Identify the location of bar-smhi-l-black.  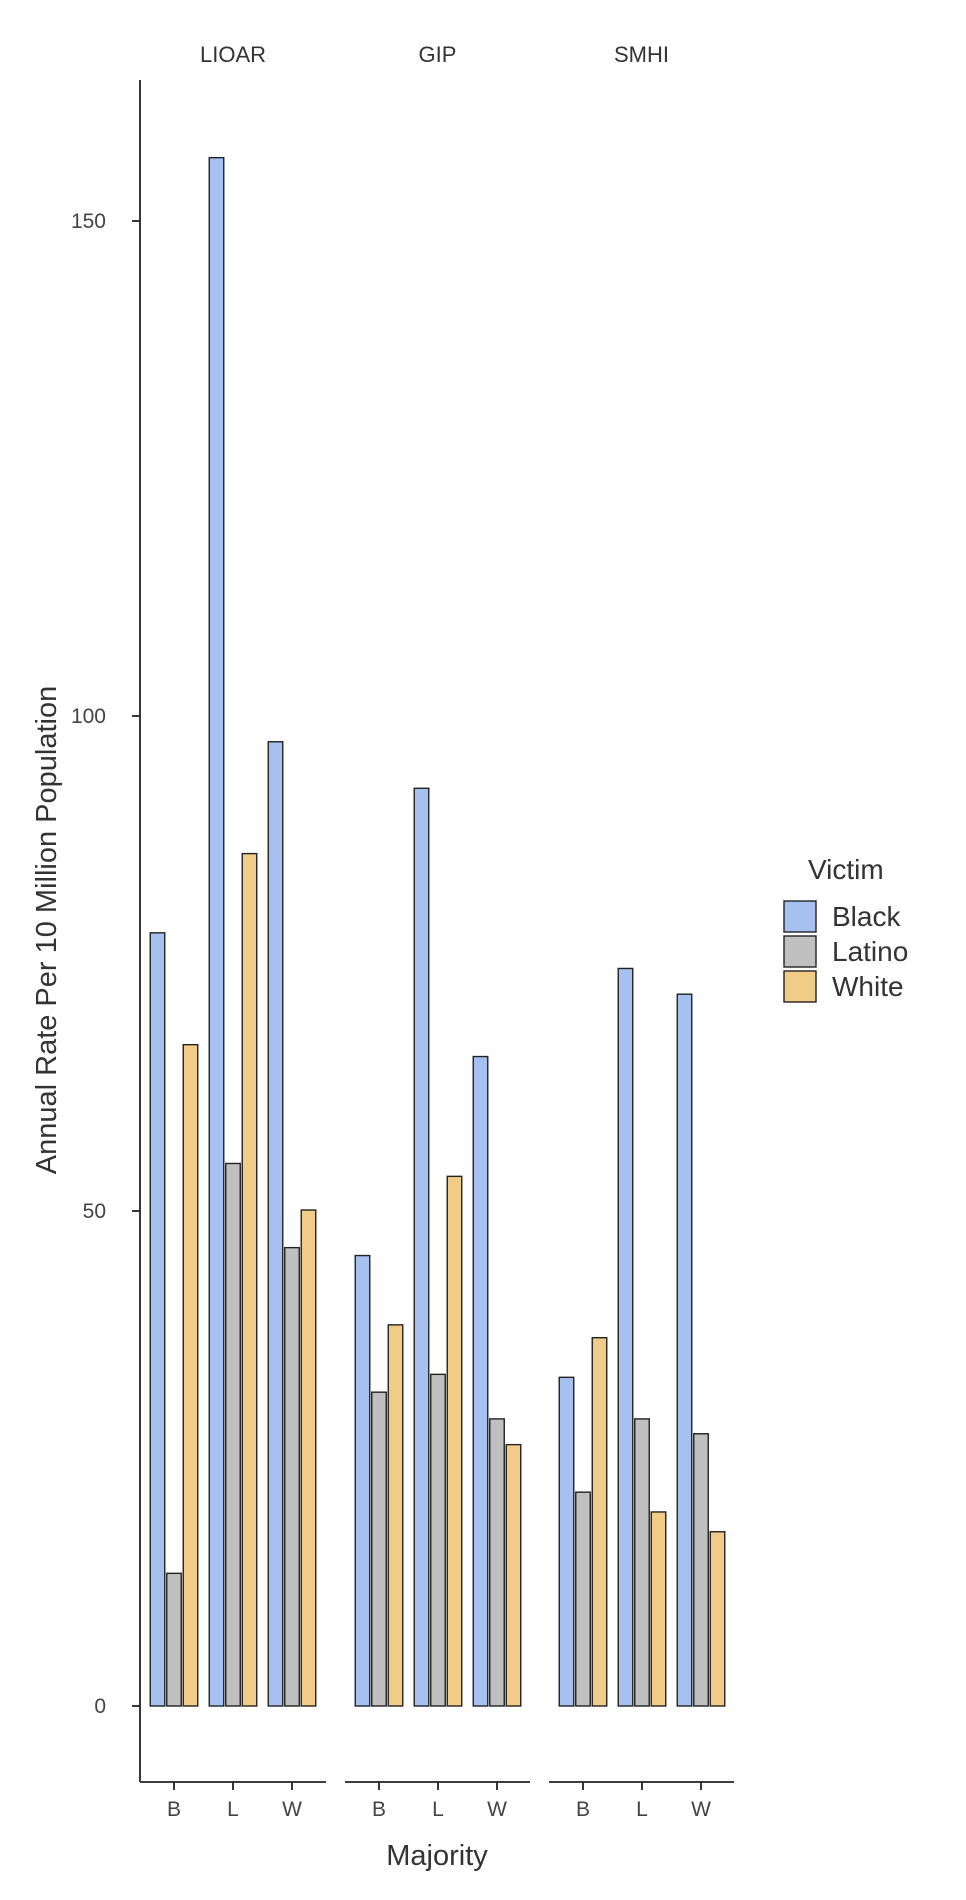
(625, 1337).